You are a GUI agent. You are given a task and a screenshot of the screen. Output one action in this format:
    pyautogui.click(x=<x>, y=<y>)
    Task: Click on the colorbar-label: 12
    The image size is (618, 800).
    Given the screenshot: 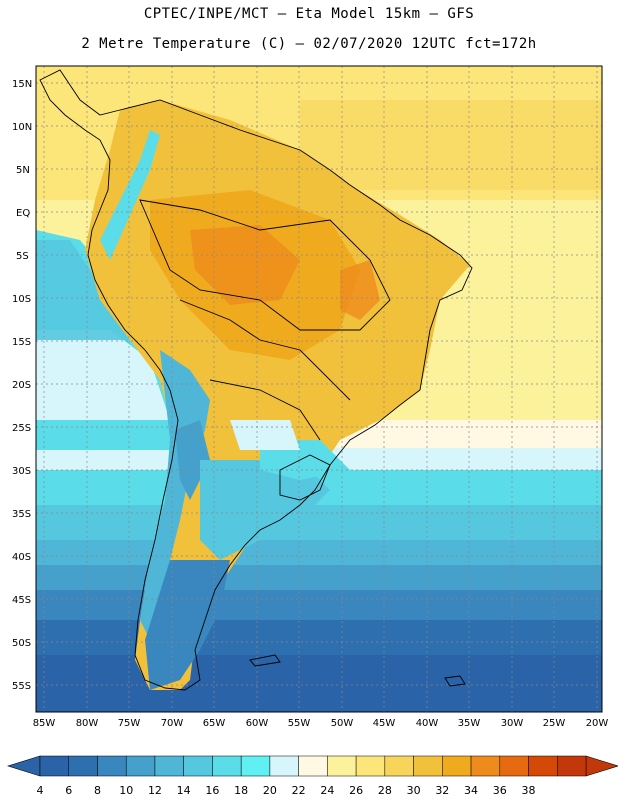 What is the action you would take?
    pyautogui.click(x=155, y=790)
    